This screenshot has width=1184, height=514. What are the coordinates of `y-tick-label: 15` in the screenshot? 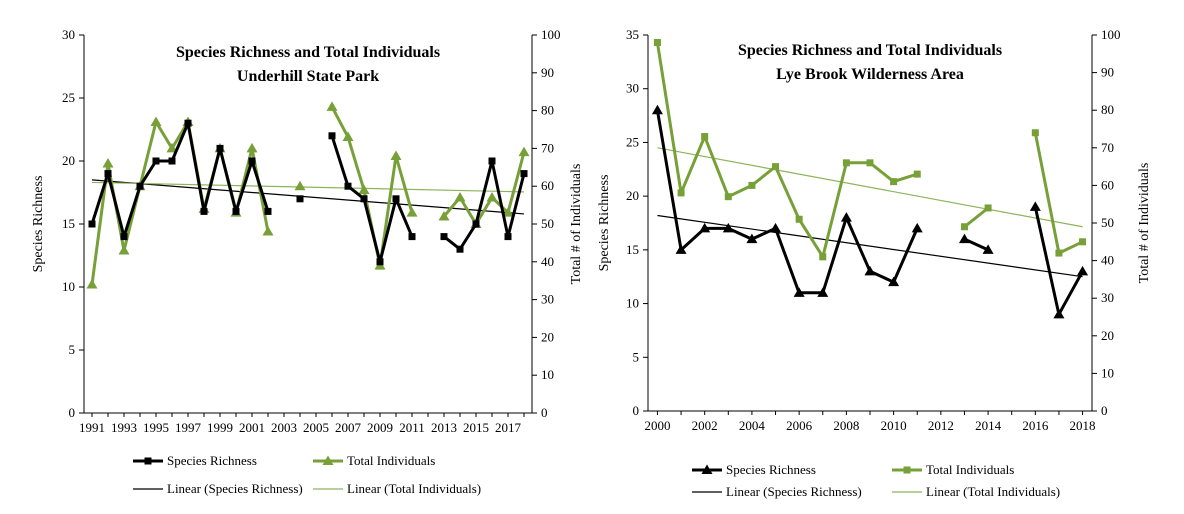 It's located at (68, 223).